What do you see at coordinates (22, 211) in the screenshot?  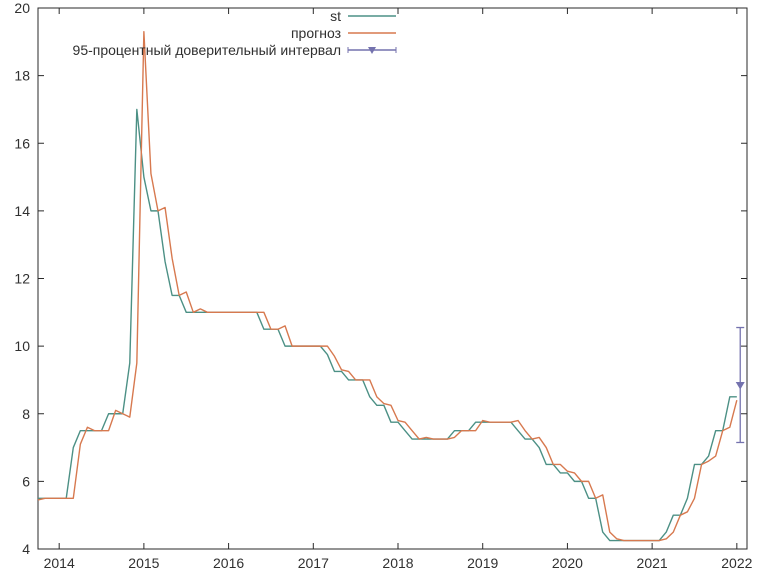 I see `y-tick-label: 14` at bounding box center [22, 211].